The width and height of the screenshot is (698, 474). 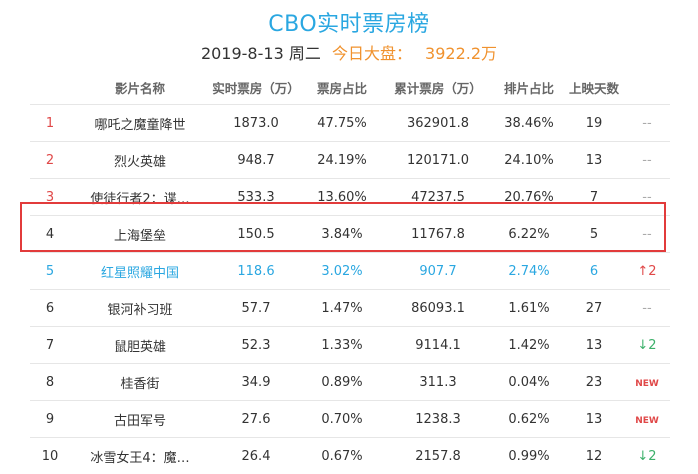 I want to click on date-summary: 2019-8-13 周二 今日大盘： 3922.2万, so click(x=349, y=52).